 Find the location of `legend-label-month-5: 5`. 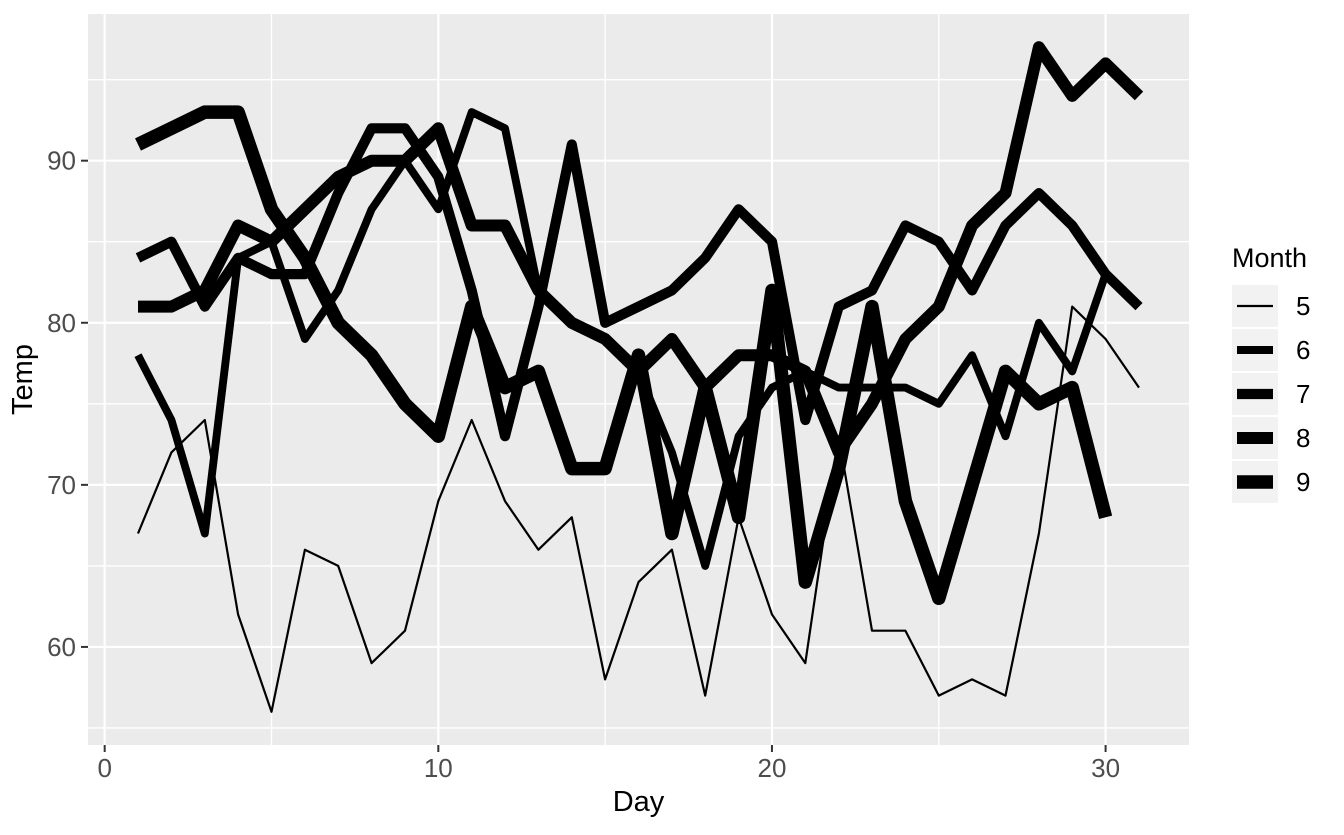

legend-label-month-5: 5 is located at coordinates (1303, 306).